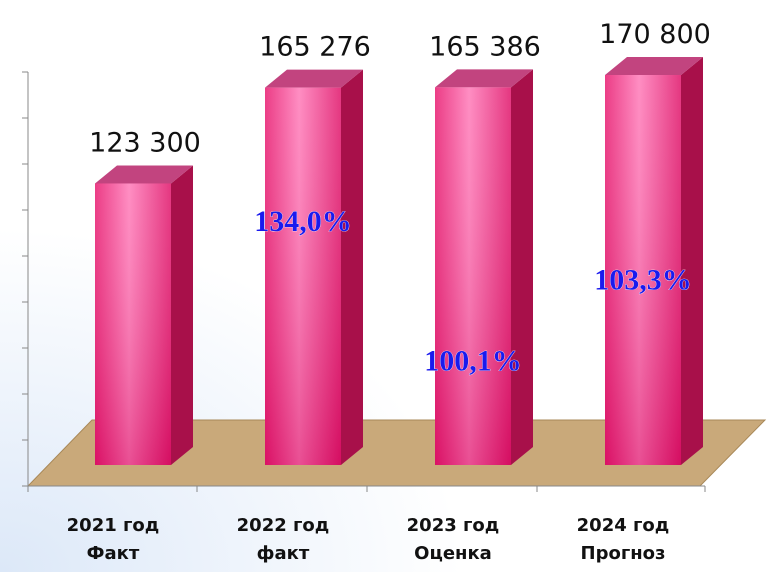 The height and width of the screenshot is (572, 769). I want to click on x-tick-label: Оценка, so click(453, 553).